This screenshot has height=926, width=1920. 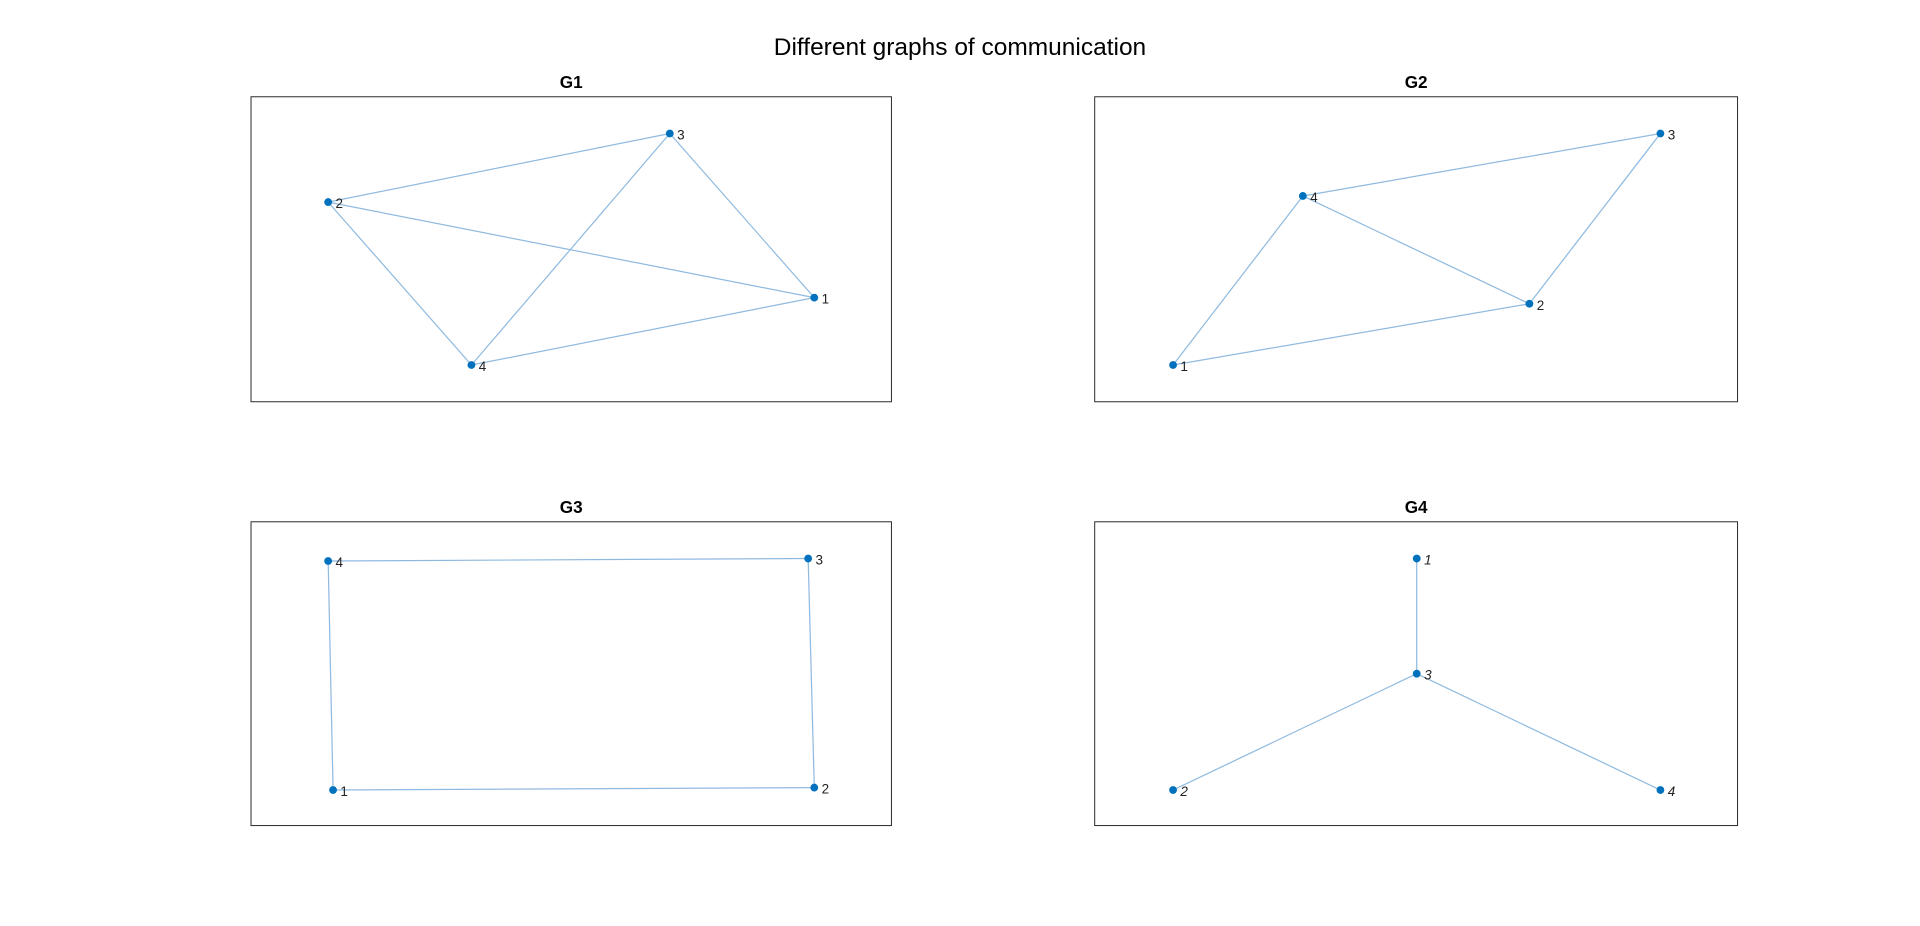 What do you see at coordinates (571, 82) in the screenshot?
I see `panel-title: G1` at bounding box center [571, 82].